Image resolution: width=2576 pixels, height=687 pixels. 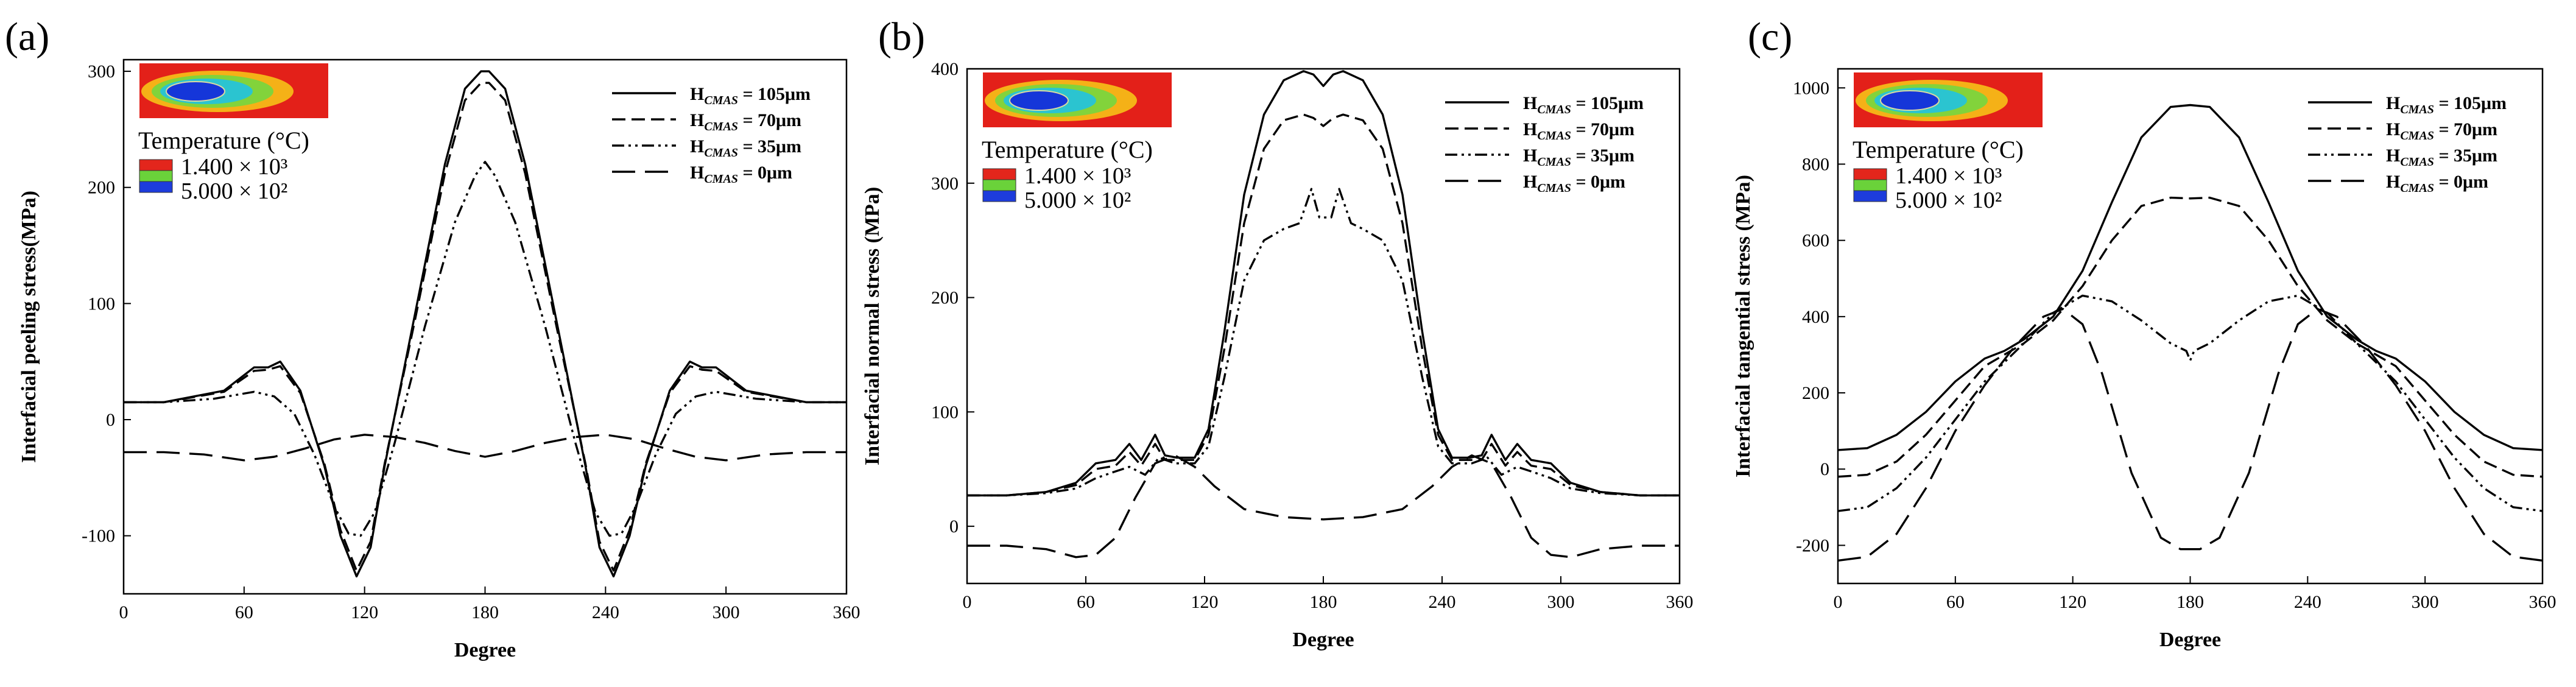 What do you see at coordinates (1811, 88) in the screenshot?
I see `y-tick-label: 1000` at bounding box center [1811, 88].